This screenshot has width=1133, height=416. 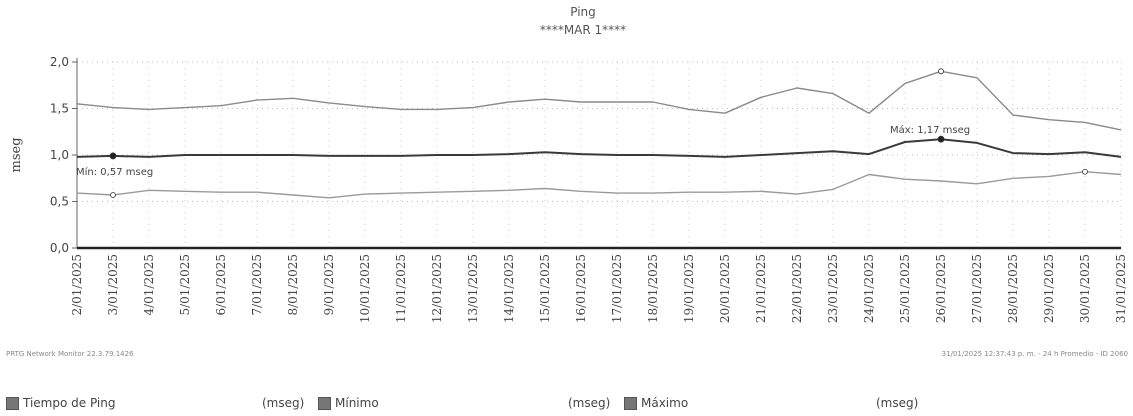 What do you see at coordinates (1121, 288) in the screenshot?
I see `x-tick-label: 31/01/2025` at bounding box center [1121, 288].